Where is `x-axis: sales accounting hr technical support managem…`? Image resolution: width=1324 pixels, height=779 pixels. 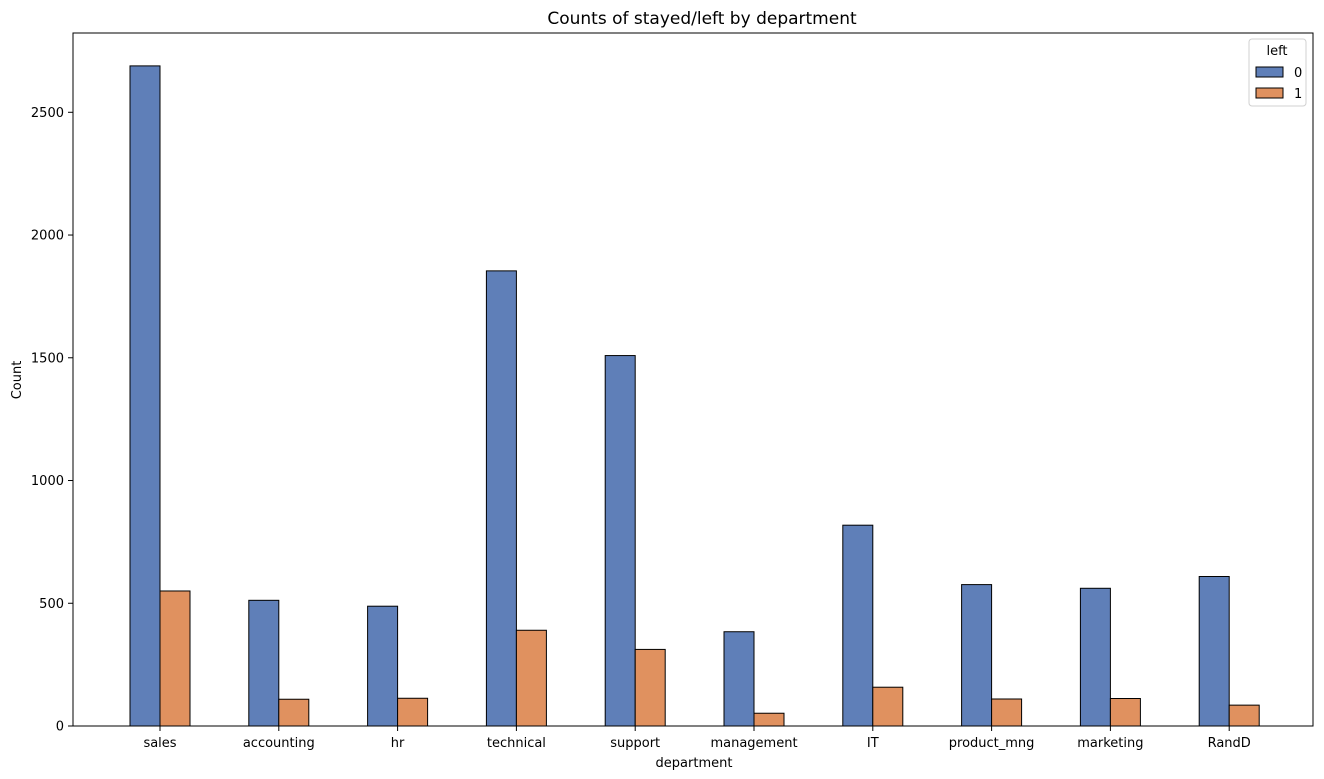 x-axis: sales accounting hr technical support managem… is located at coordinates (697, 738).